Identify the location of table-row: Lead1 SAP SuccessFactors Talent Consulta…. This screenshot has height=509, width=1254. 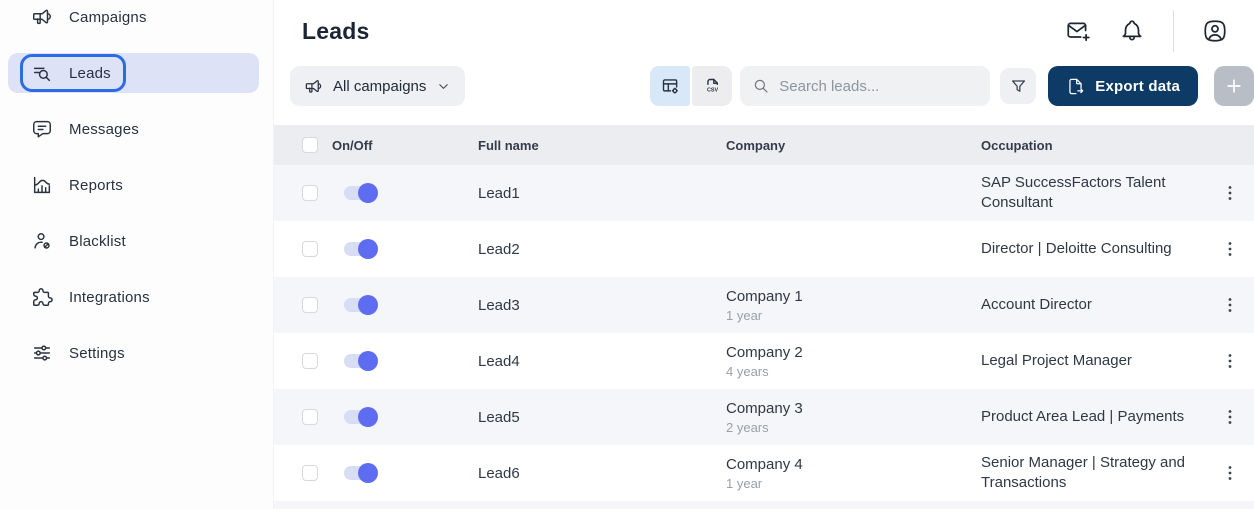
(764, 193).